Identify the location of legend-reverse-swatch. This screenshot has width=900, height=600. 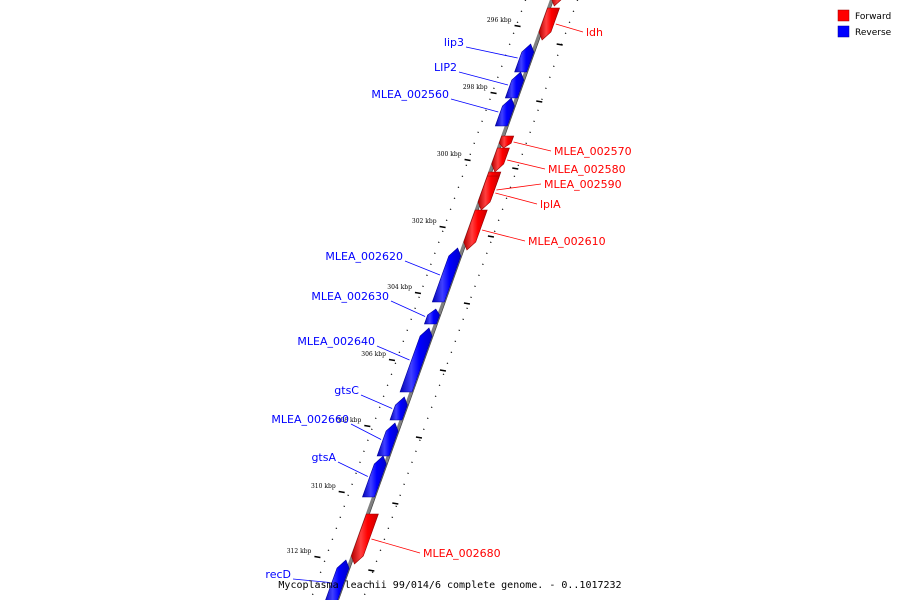
(843, 31).